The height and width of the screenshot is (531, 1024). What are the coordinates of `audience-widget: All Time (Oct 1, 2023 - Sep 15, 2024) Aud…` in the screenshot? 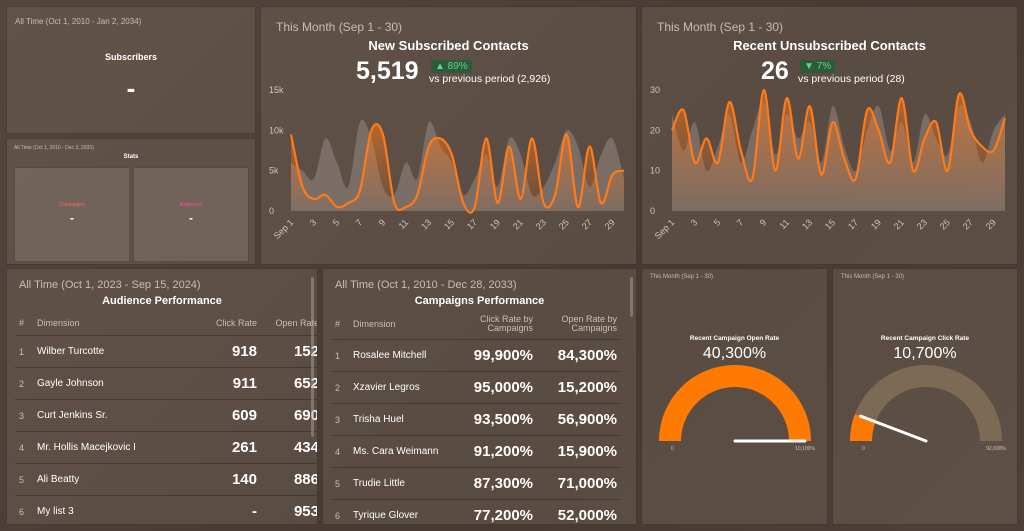 It's located at (162, 396).